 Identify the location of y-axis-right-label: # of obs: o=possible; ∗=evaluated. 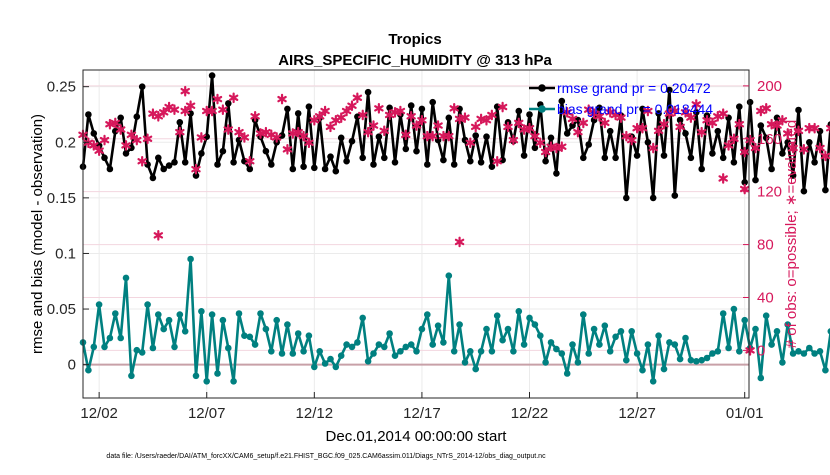
(791, 234).